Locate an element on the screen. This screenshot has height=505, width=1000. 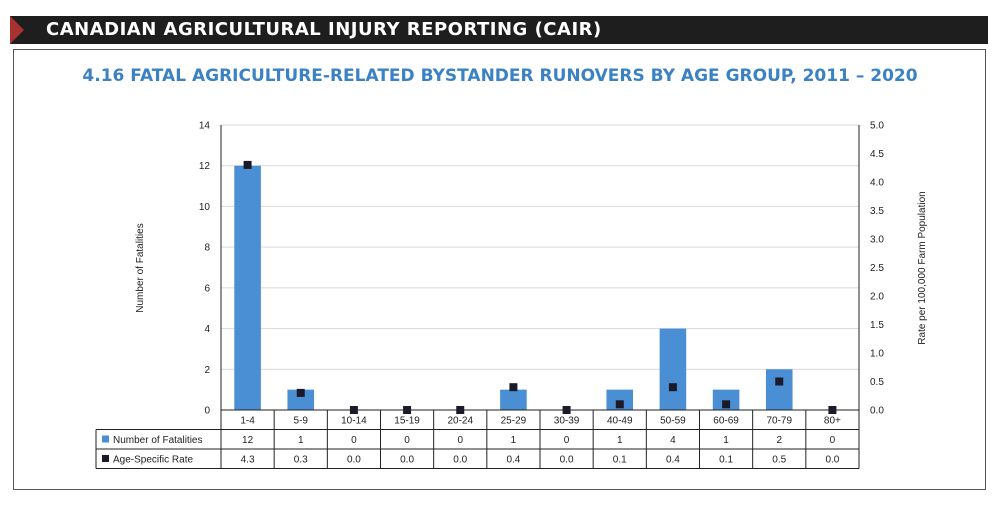
y-tick-label: 6 is located at coordinates (207, 288).